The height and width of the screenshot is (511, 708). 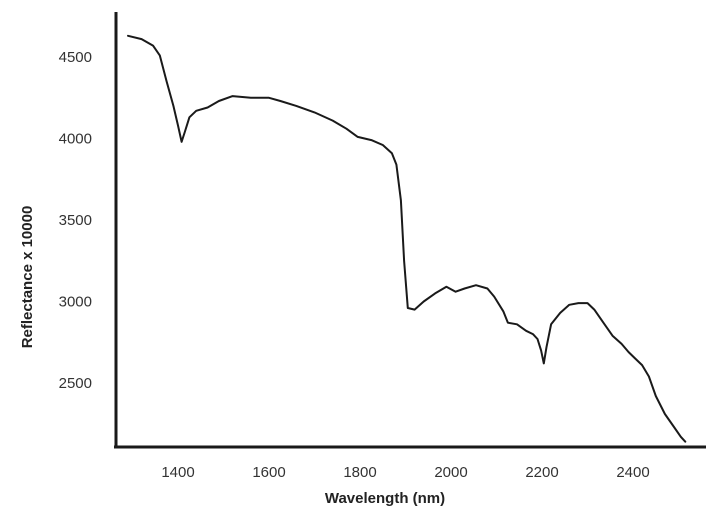 What do you see at coordinates (359, 472) in the screenshot?
I see `x-tick-label: 1800` at bounding box center [359, 472].